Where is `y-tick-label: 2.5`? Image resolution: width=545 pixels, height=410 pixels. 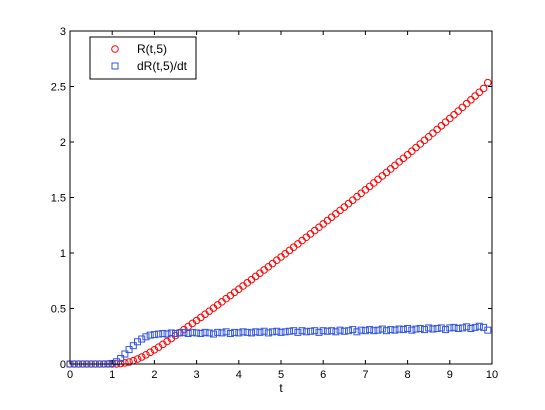 y-tick-label: 2.5 is located at coordinates (58, 88).